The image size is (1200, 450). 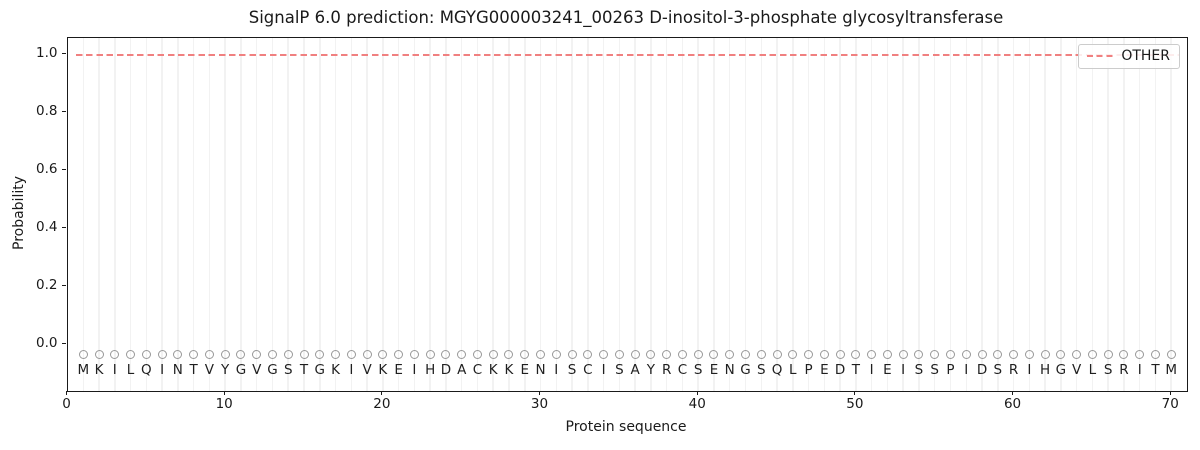 What do you see at coordinates (729, 369) in the screenshot?
I see `residue-letter: N` at bounding box center [729, 369].